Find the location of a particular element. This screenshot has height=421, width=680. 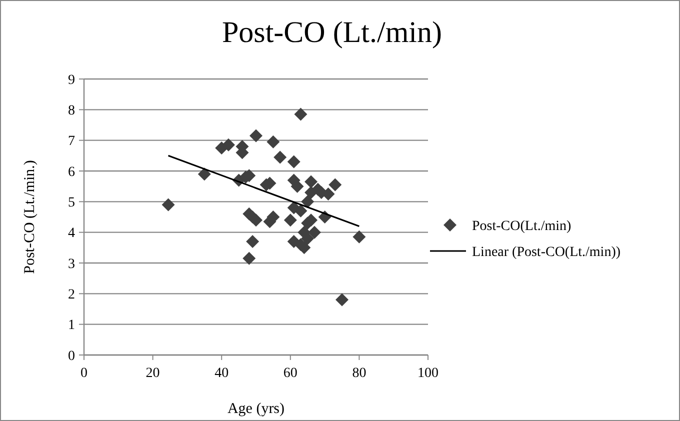

y-tick-label: 0 is located at coordinates (71, 356).